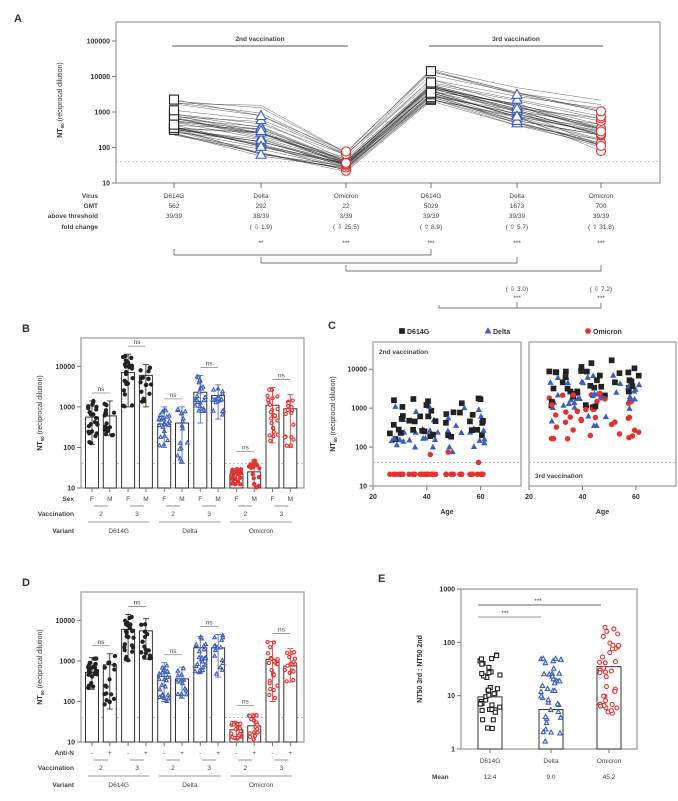 The height and width of the screenshot is (801, 678). I want to click on panel-e-y-tick-label: 1, so click(453, 750).